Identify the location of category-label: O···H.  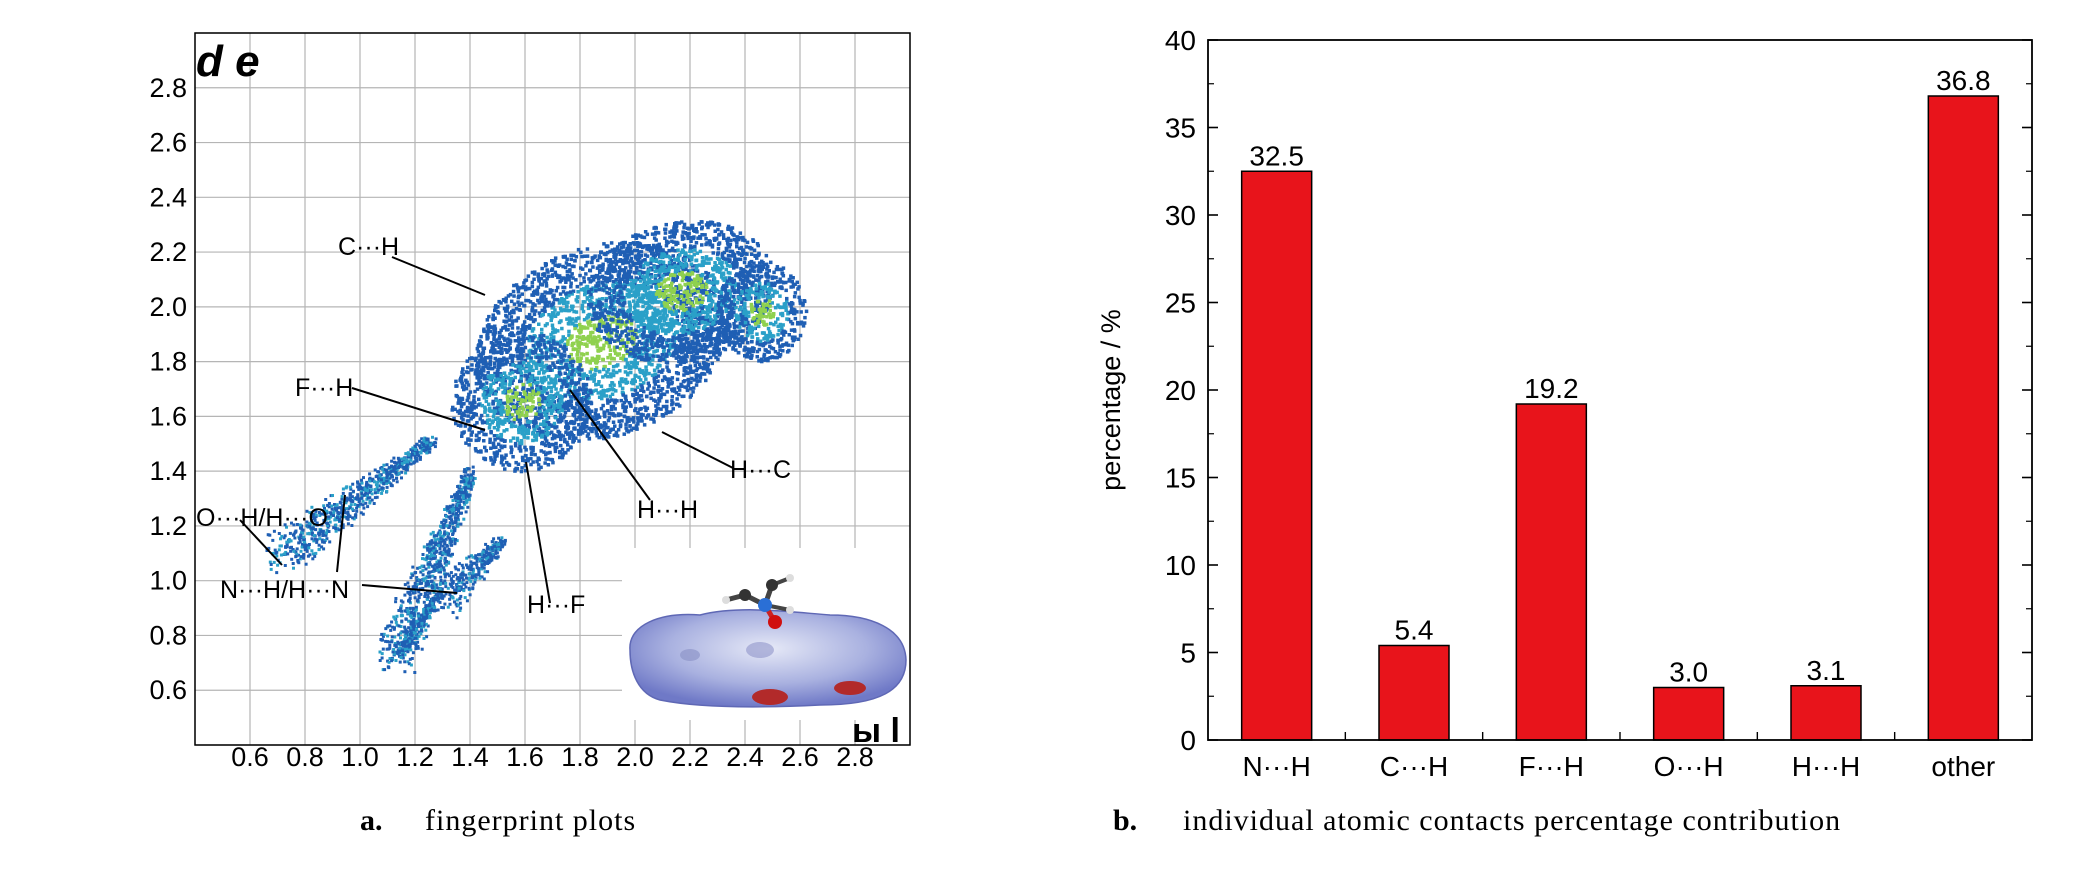
(1689, 766).